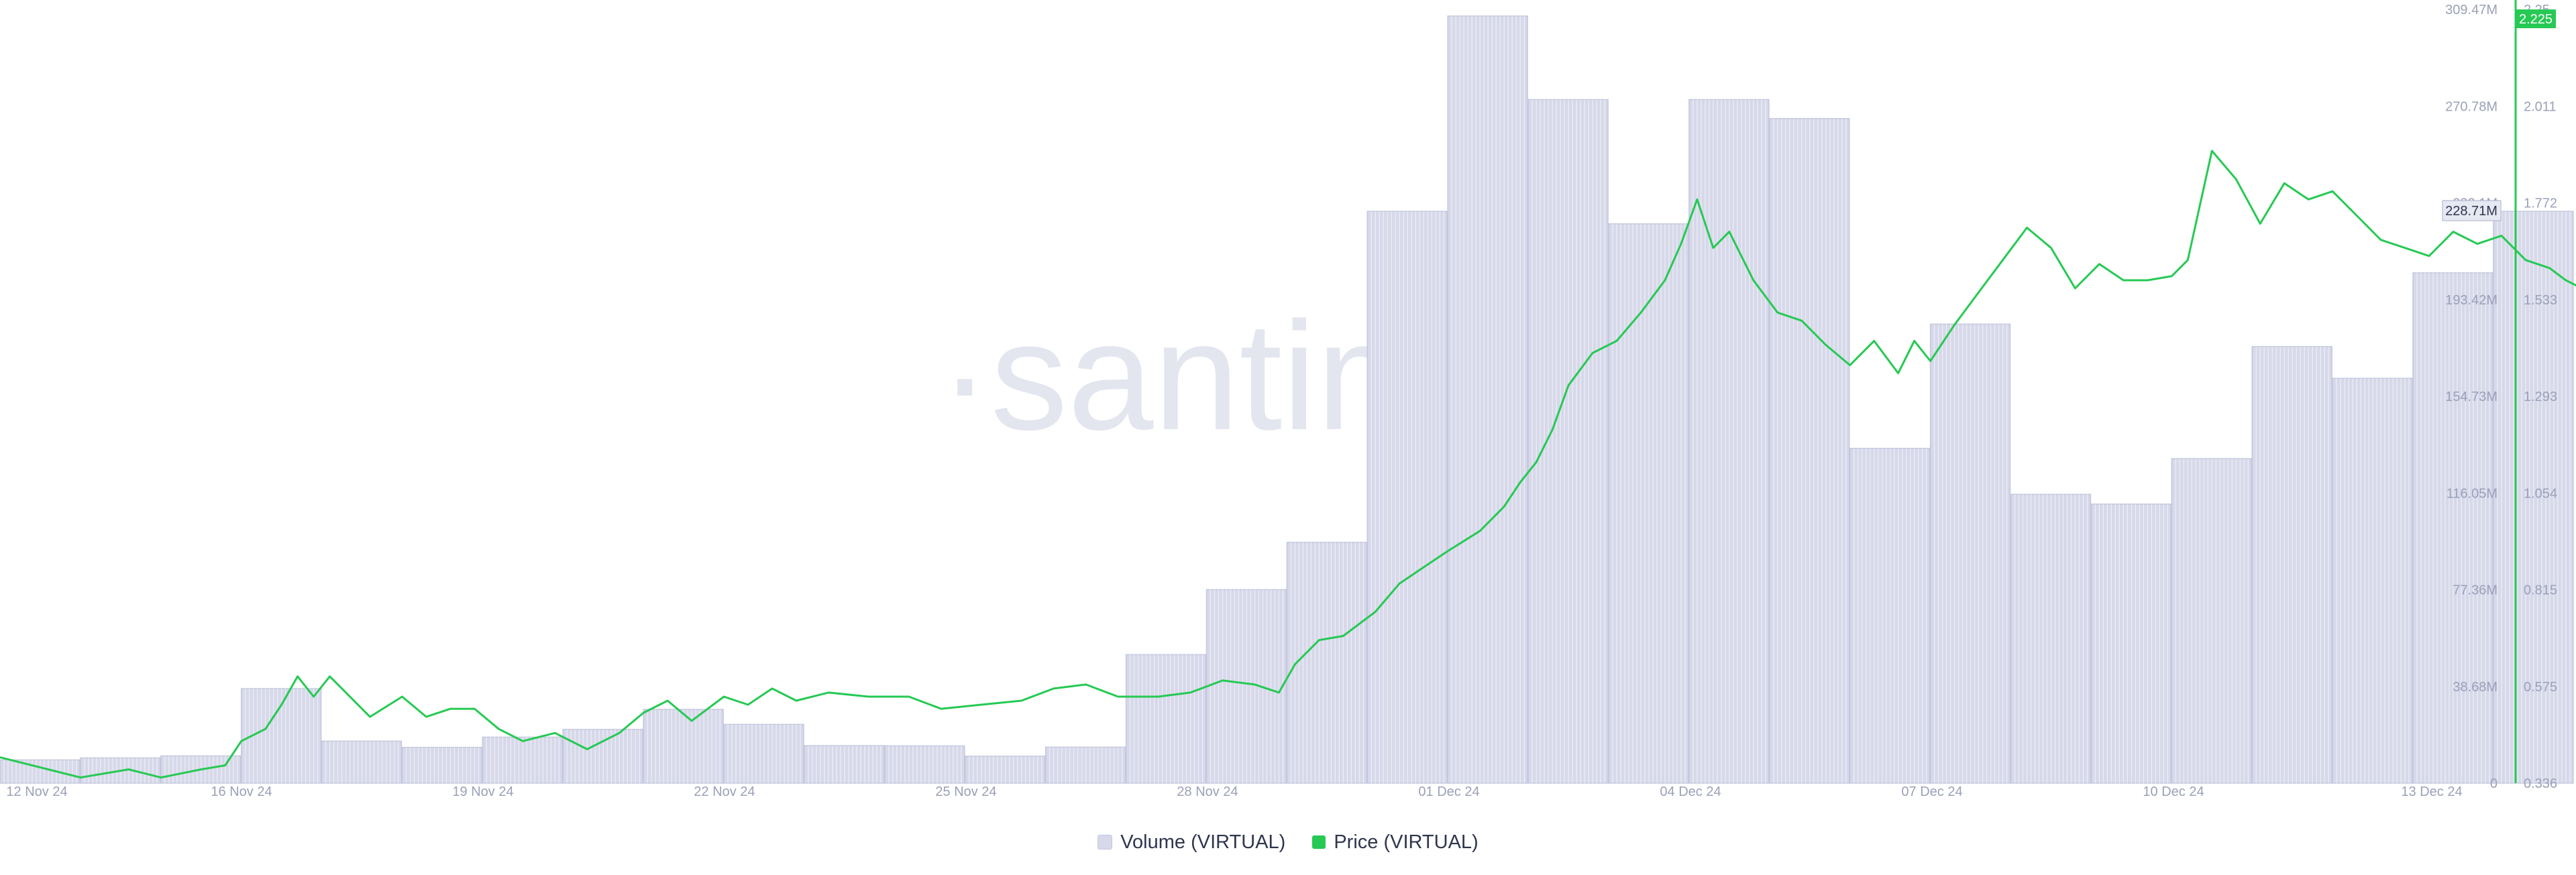  What do you see at coordinates (1203, 842) in the screenshot?
I see `legend-label-volume: Volume (VIRTUAL)` at bounding box center [1203, 842].